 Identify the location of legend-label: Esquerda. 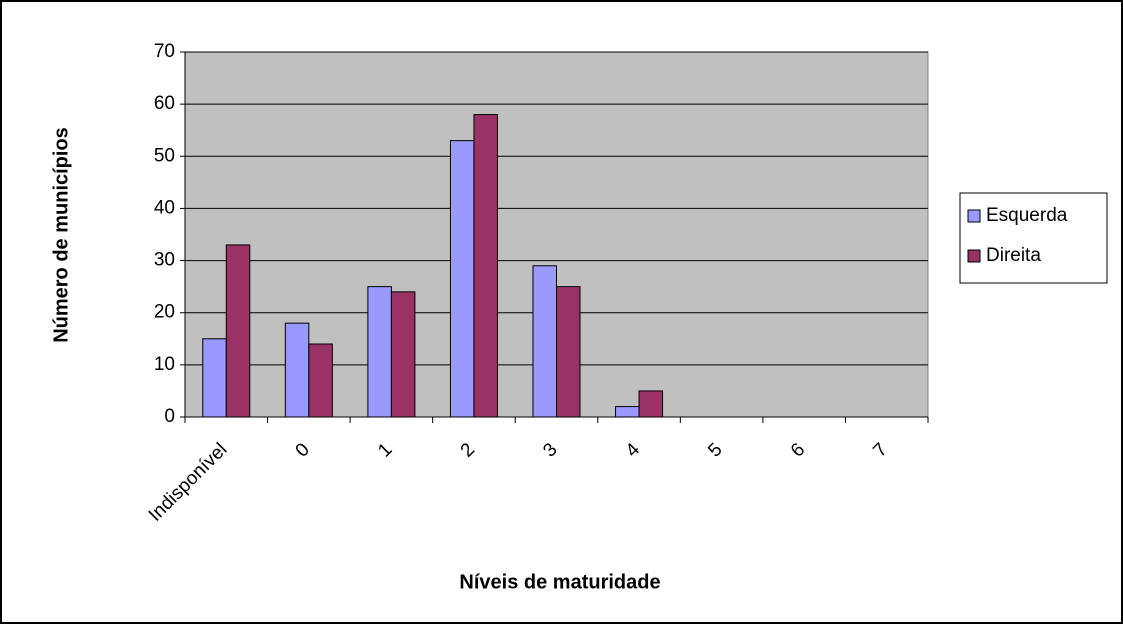
(1027, 215).